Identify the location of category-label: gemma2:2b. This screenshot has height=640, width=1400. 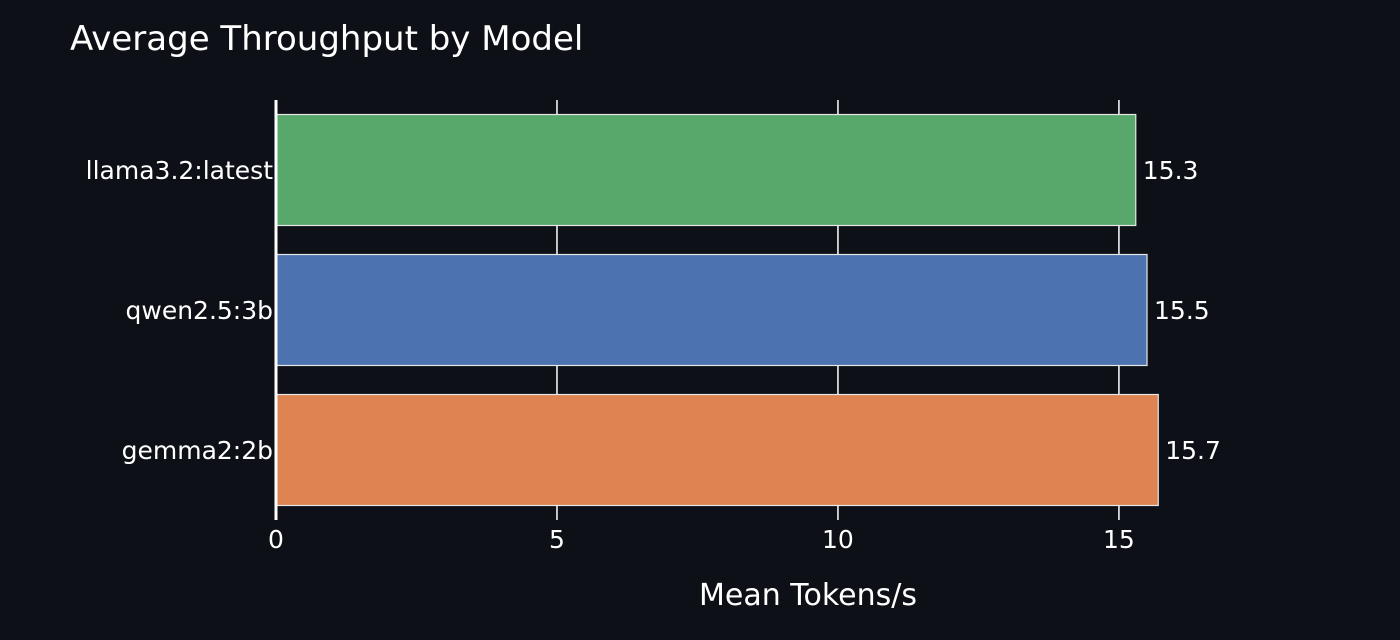
(197, 450).